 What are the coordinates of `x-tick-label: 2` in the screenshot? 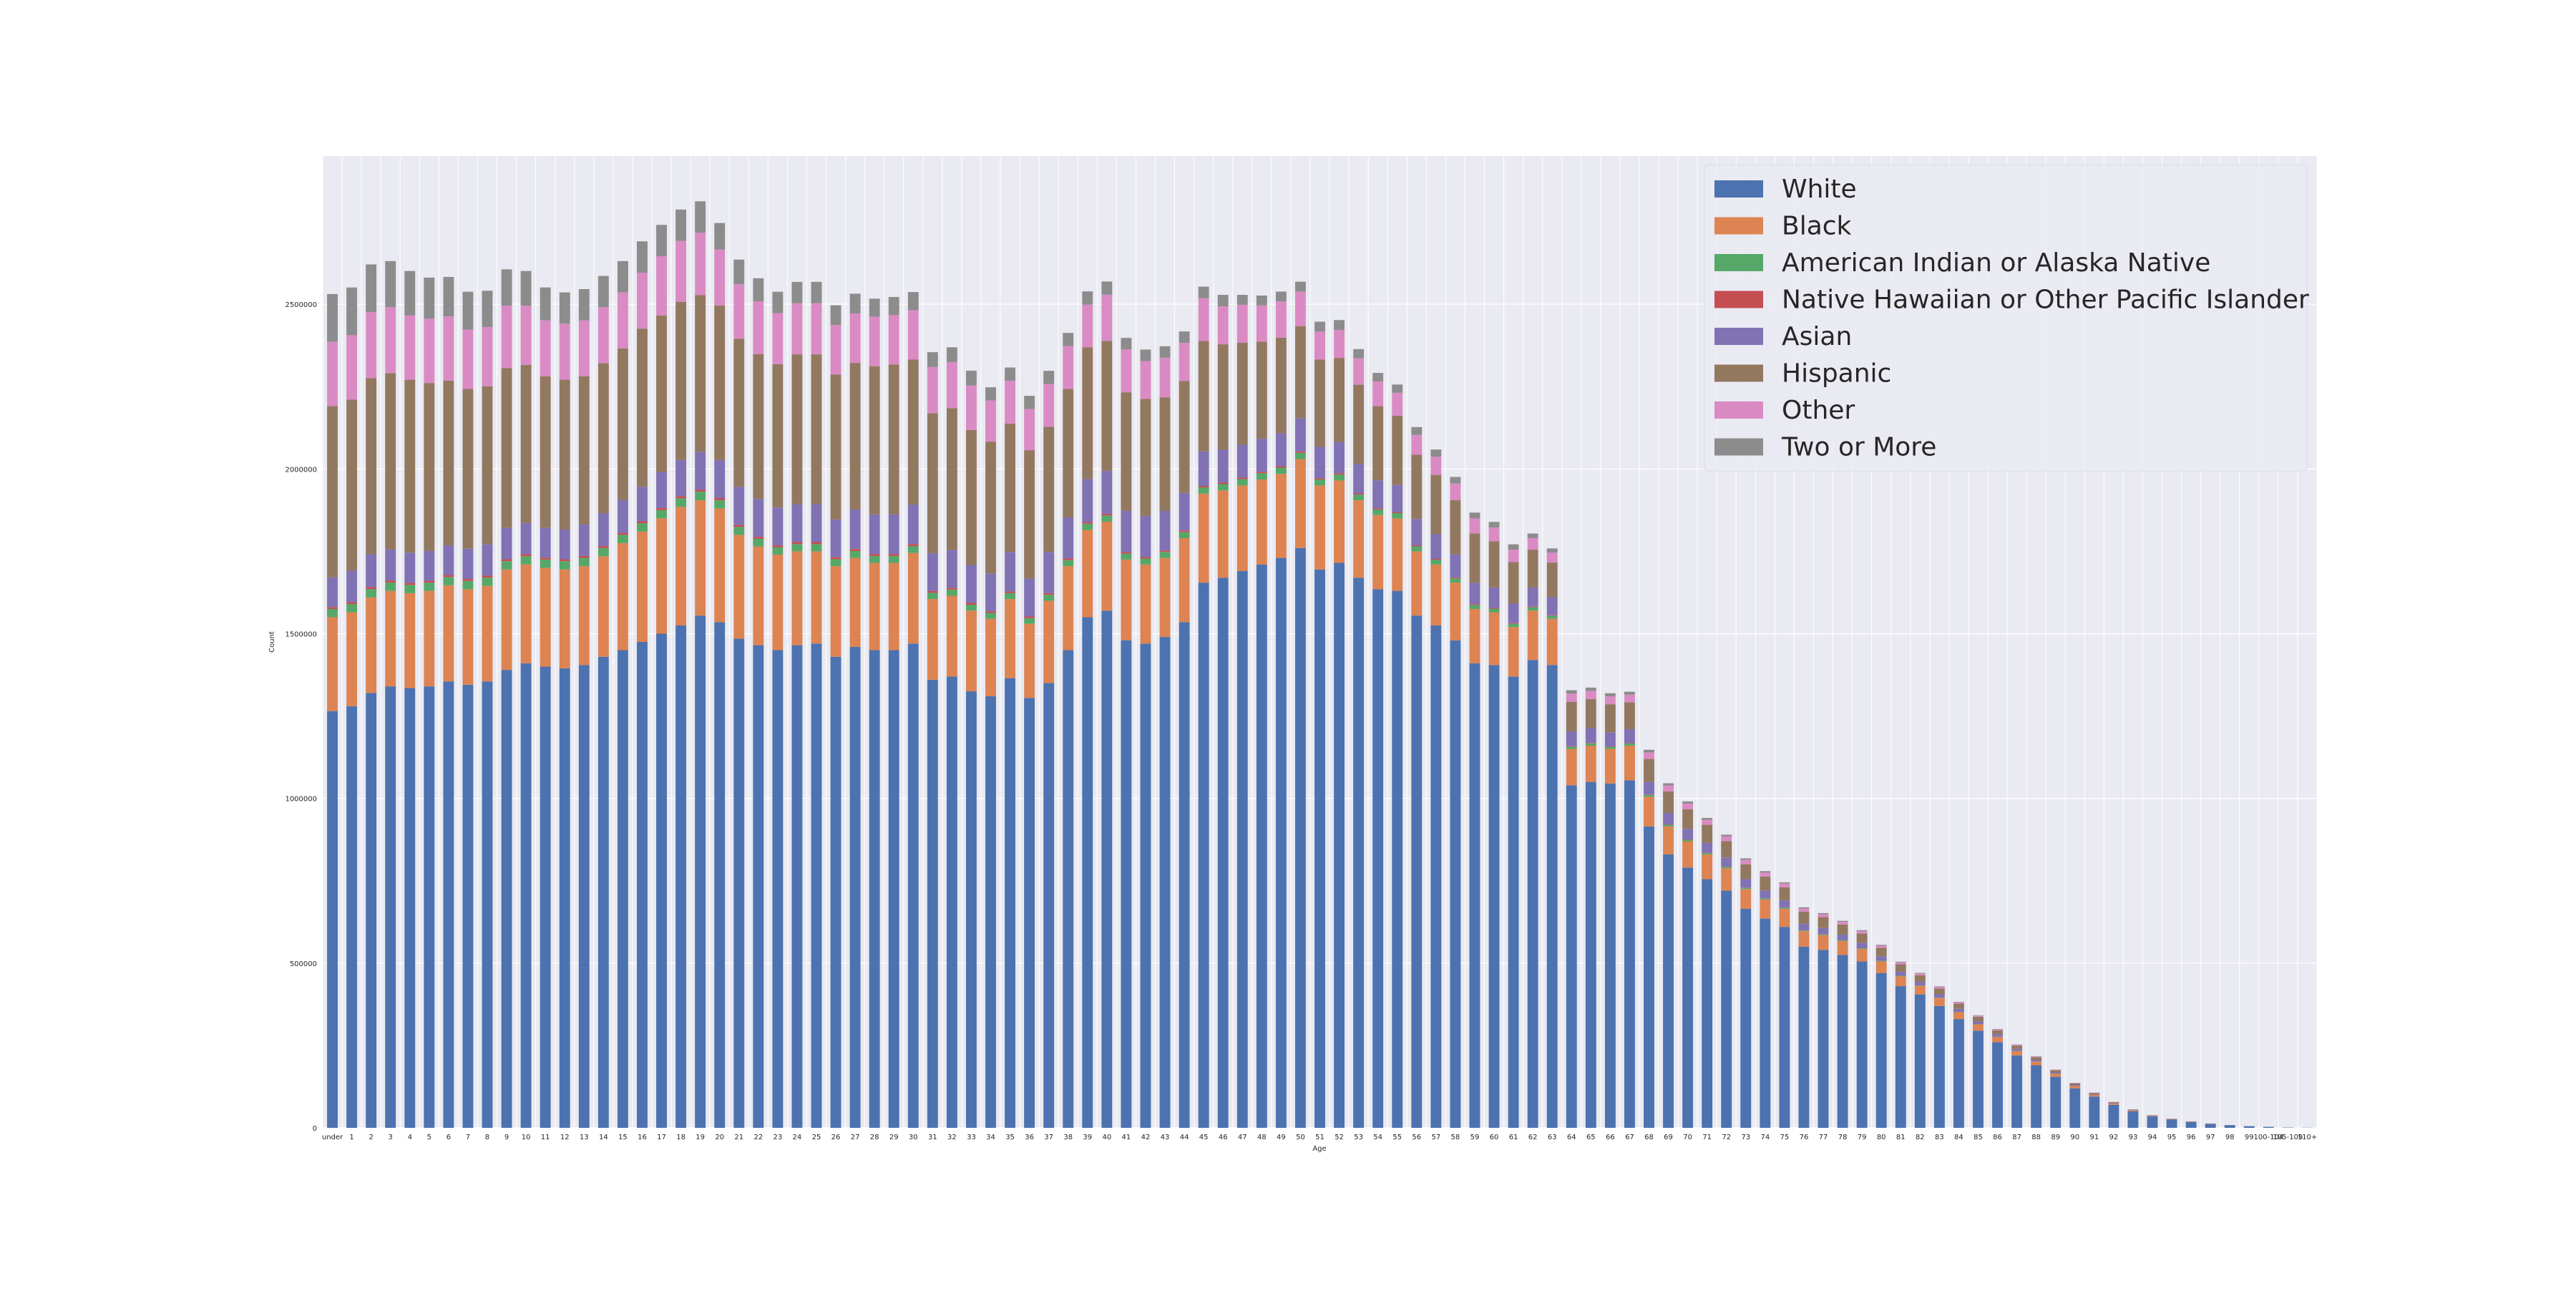 It's located at (371, 1137).